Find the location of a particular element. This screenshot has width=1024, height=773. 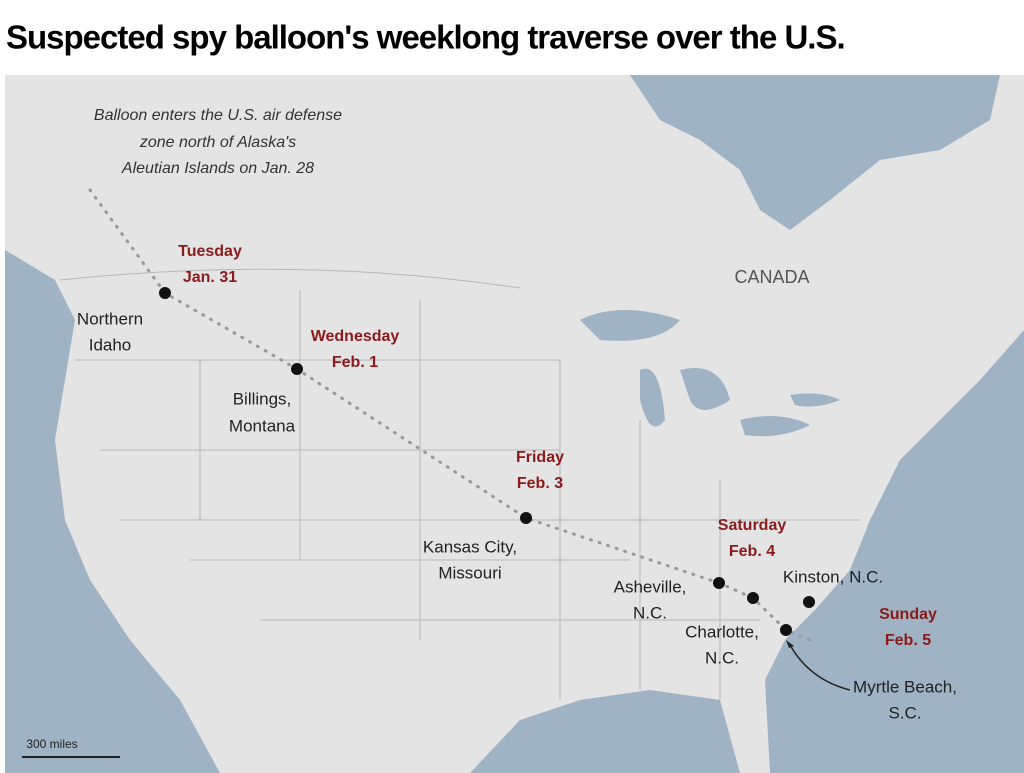

date: Jan. 31 is located at coordinates (210, 277).